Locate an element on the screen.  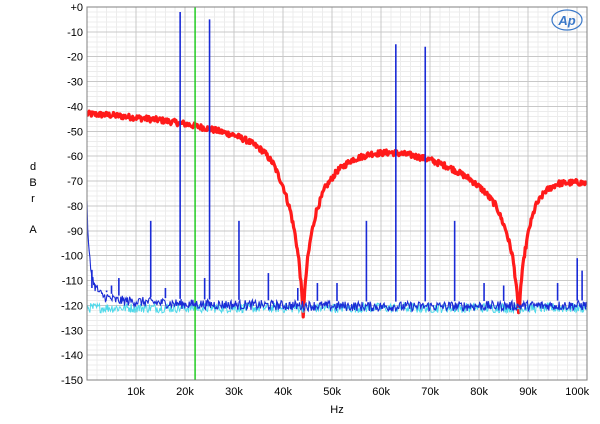
x-tick-label: 80k is located at coordinates (479, 392).